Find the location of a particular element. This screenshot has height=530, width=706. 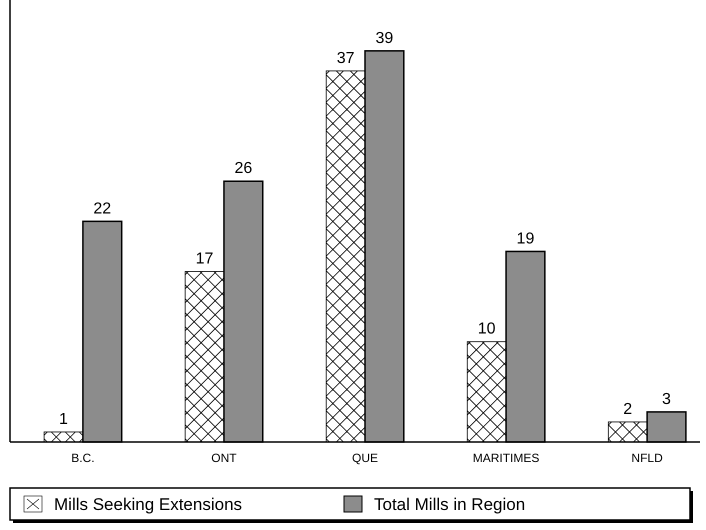

data-label: 10 is located at coordinates (487, 329).